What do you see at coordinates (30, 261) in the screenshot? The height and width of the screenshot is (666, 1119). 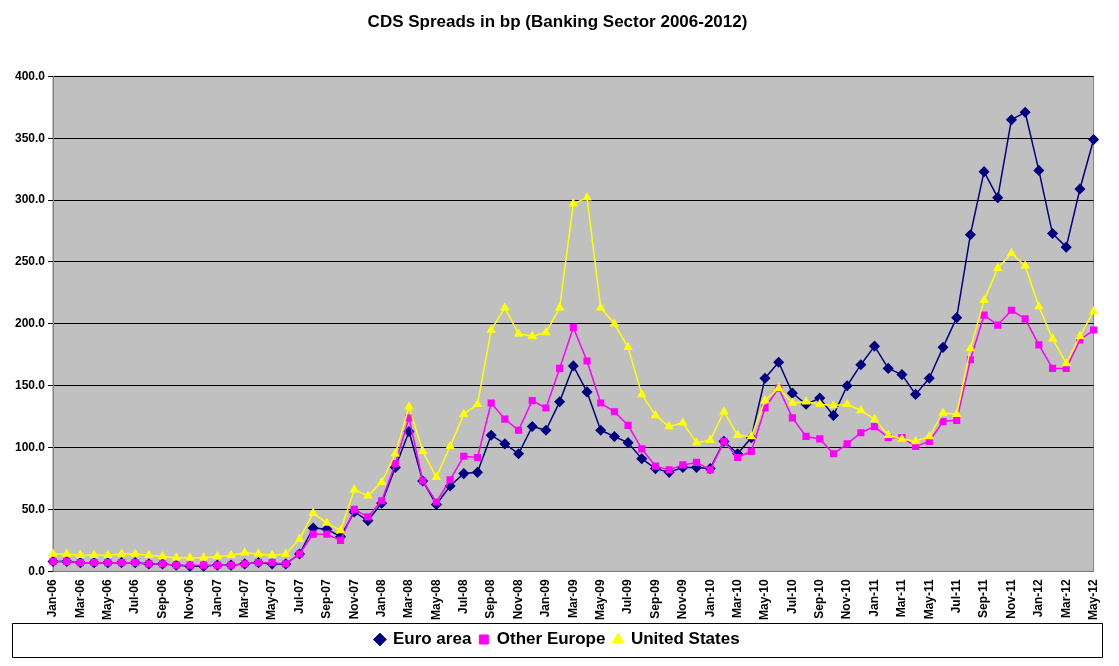 I see `y-tick-label: 250.0` at bounding box center [30, 261].